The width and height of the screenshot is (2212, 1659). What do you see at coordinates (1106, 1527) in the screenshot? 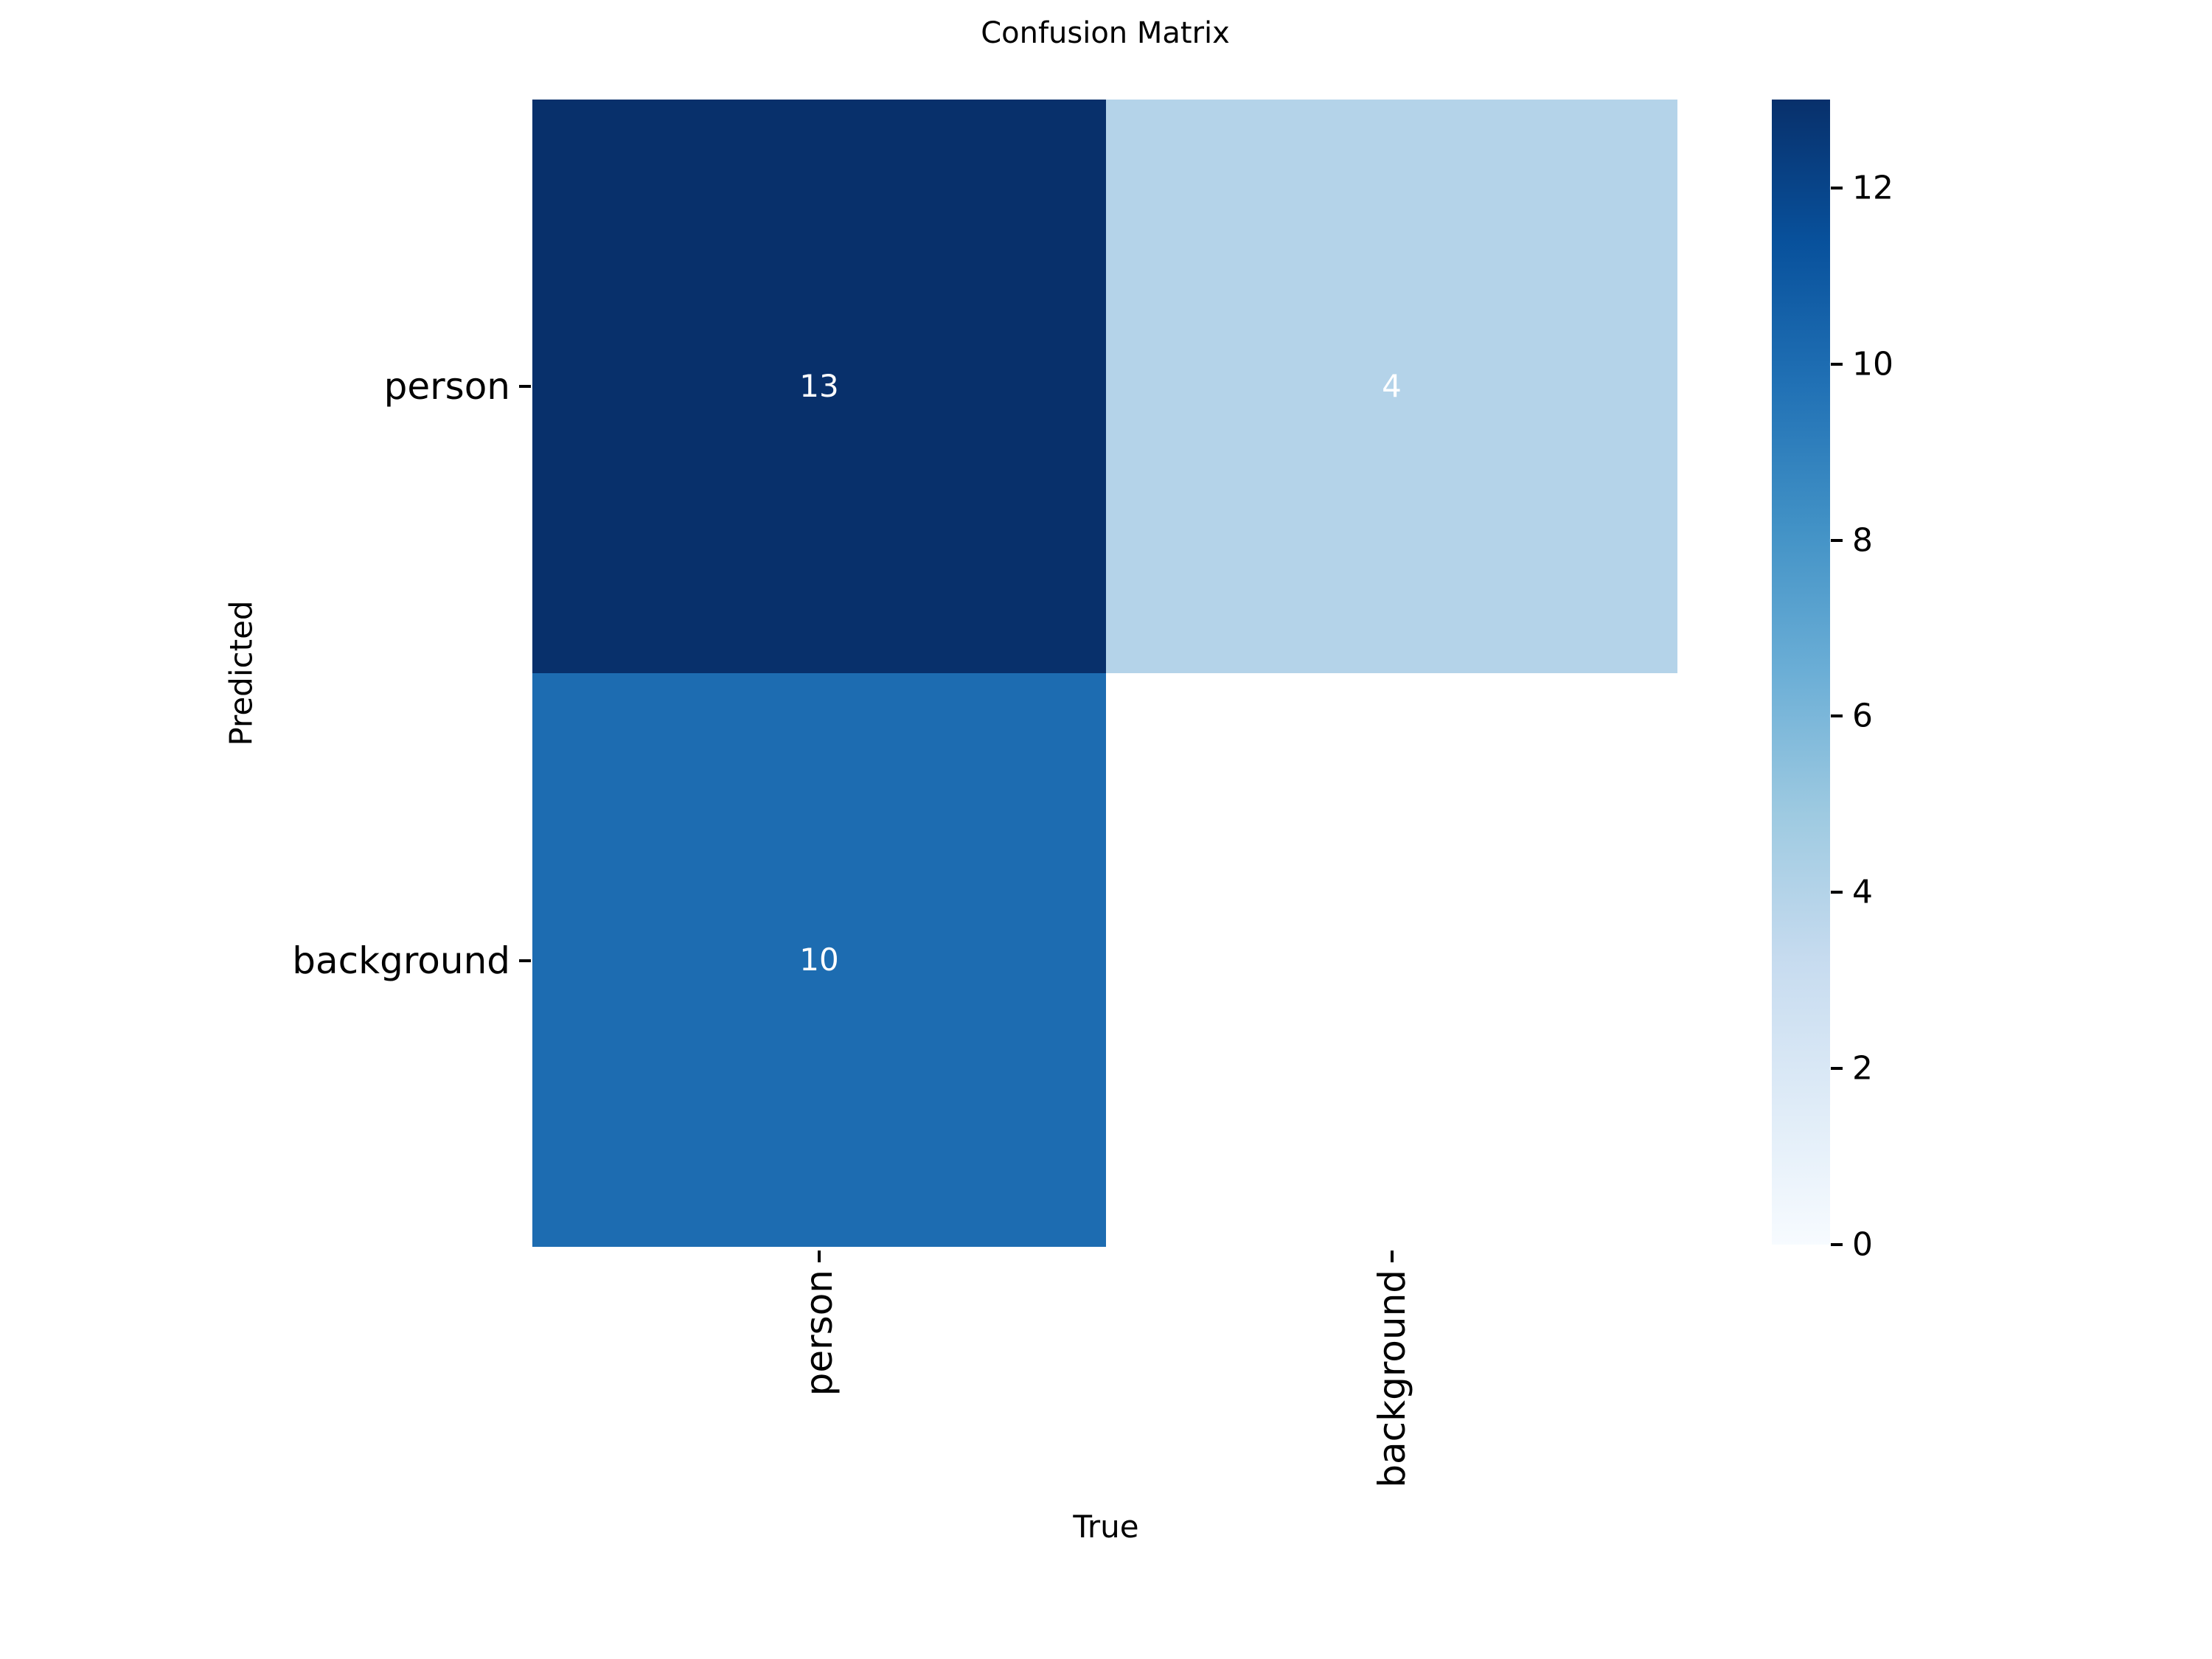
I see `x-axis-label: True` at bounding box center [1106, 1527].